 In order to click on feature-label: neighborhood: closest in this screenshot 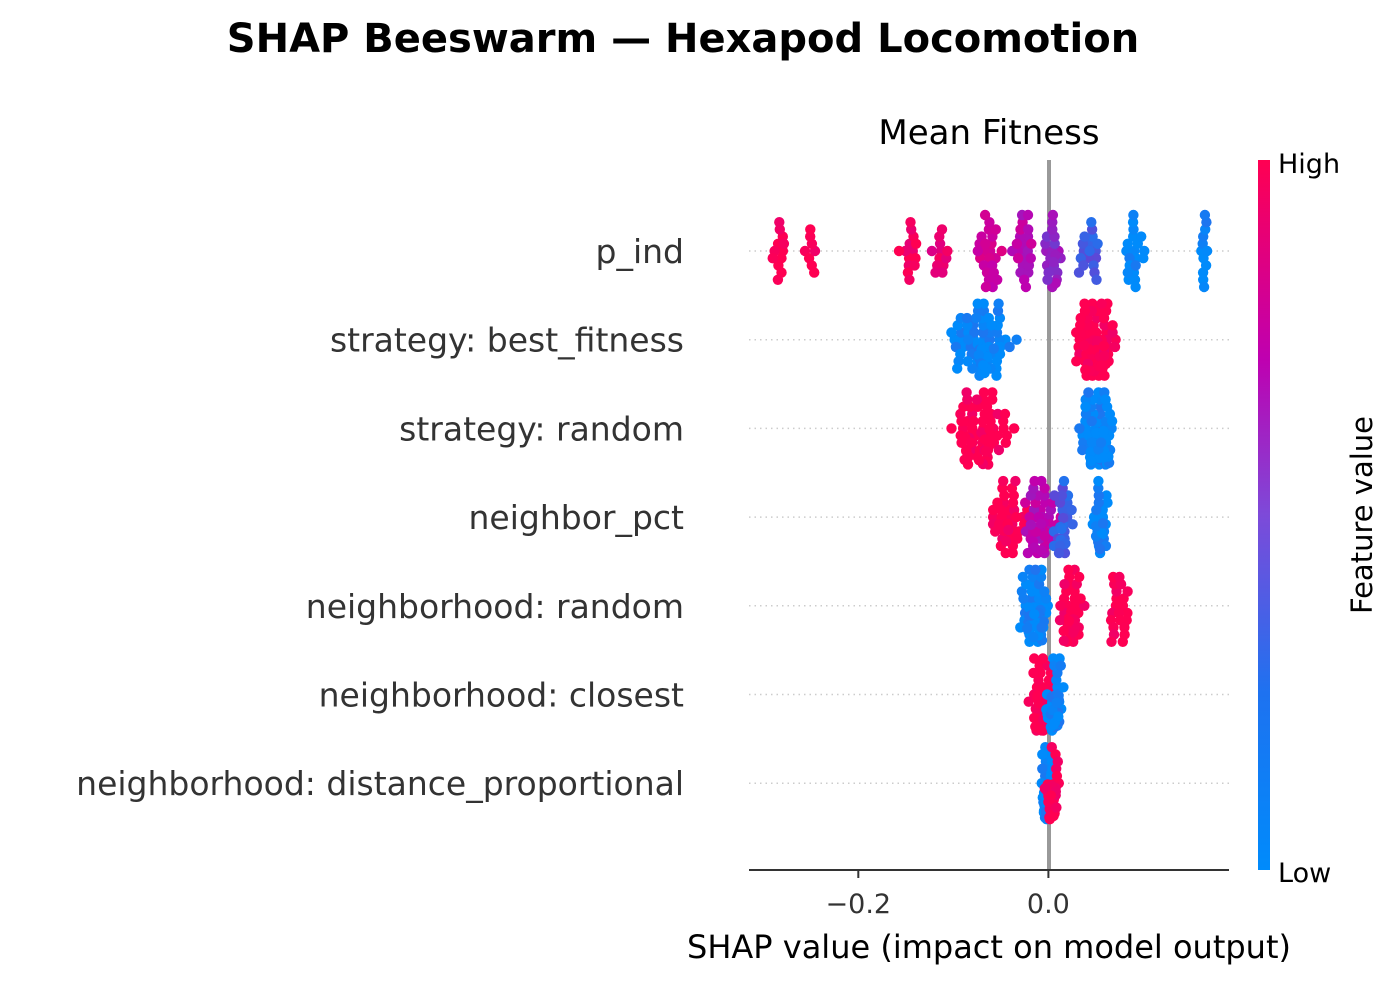, I will do `click(501, 695)`.